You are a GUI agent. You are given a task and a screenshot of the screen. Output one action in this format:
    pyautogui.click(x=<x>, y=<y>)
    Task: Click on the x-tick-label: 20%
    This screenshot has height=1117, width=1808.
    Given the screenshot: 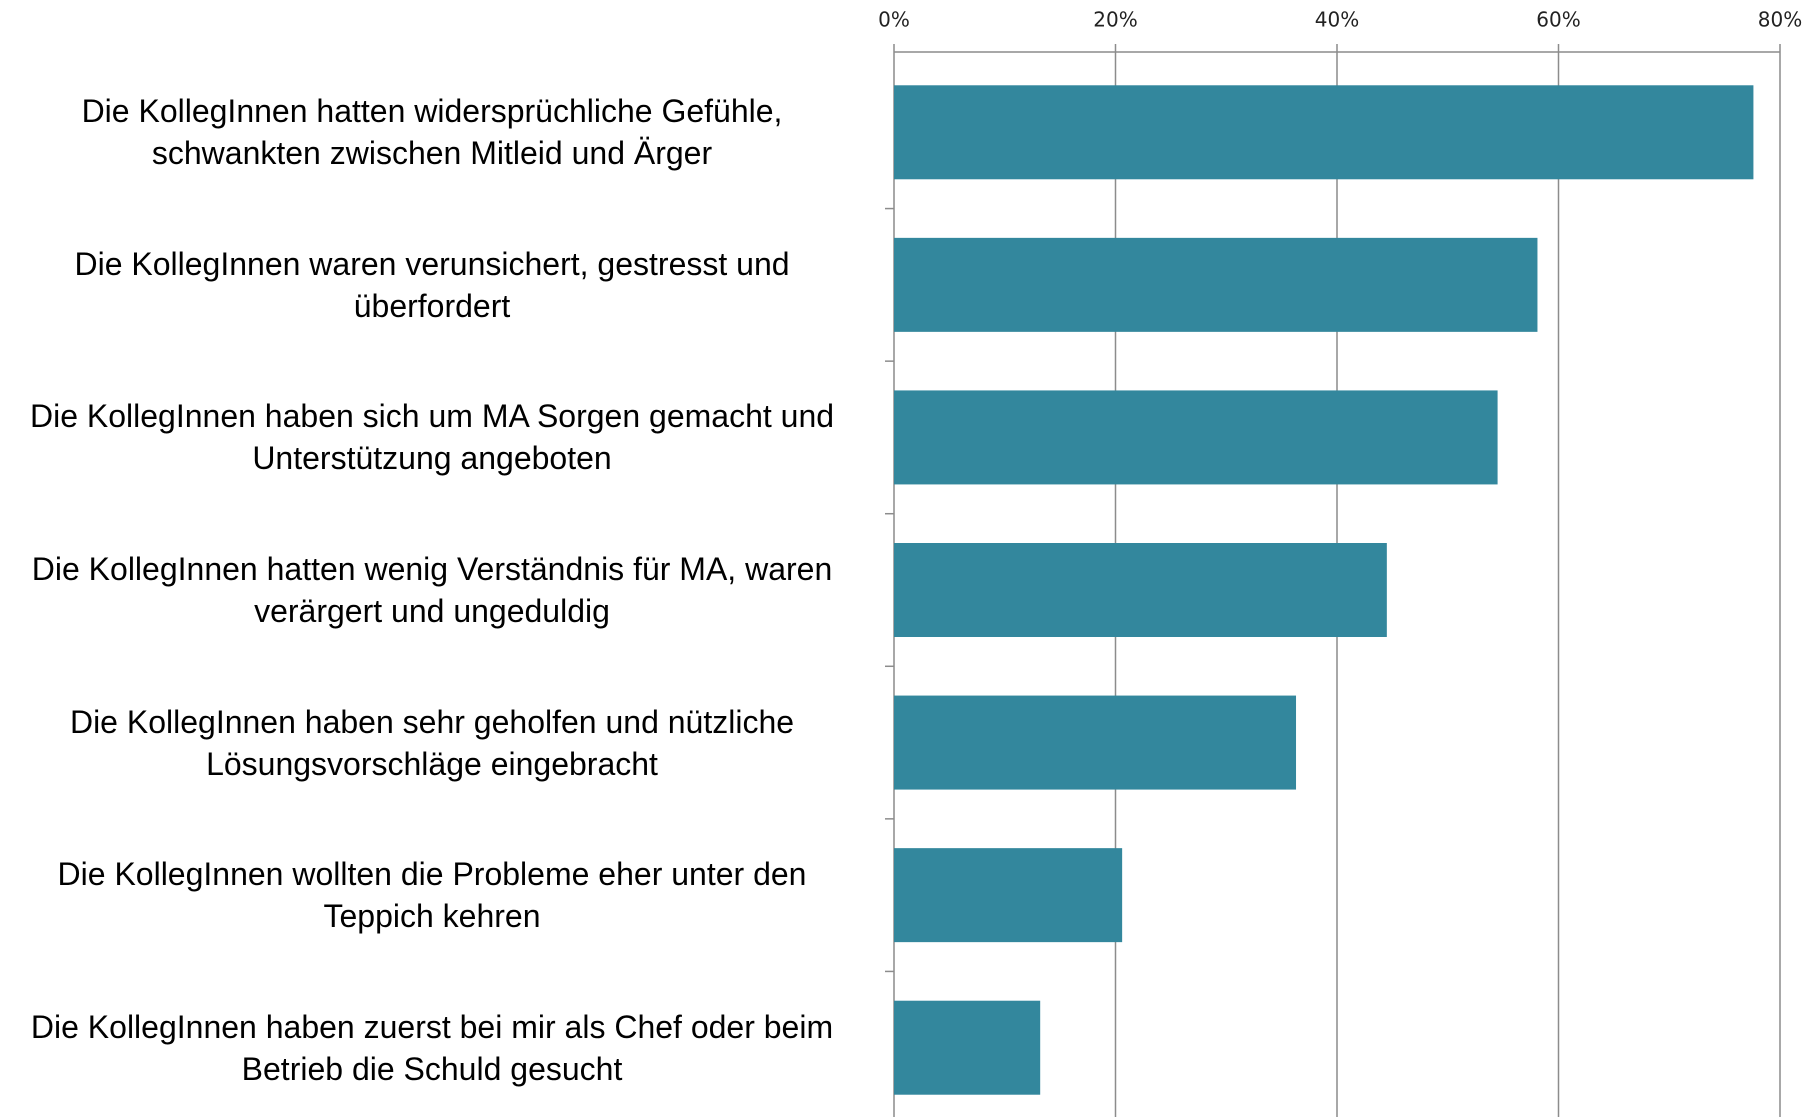 What is the action you would take?
    pyautogui.click(x=1115, y=20)
    